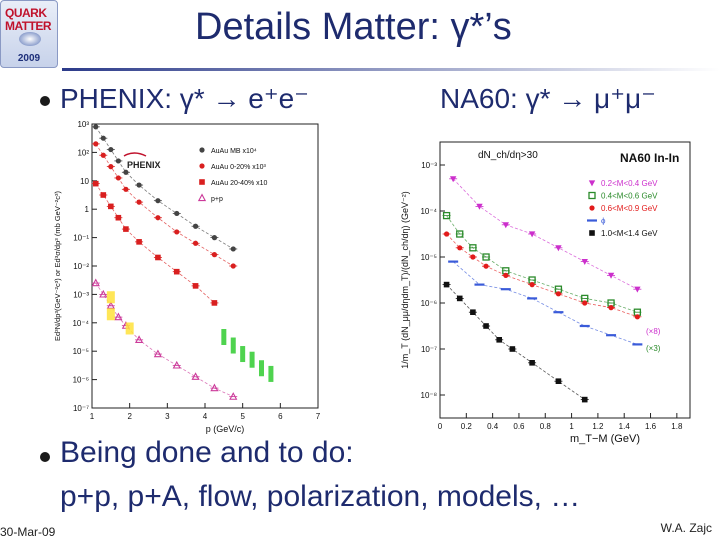 This screenshot has width=720, height=540. What do you see at coordinates (405, 280) in the screenshot?
I see `y-axis-label: 1/m_T (dN_μμ/dηdm_T)/(dN_ch/dη) (GeV⁻²)` at bounding box center [405, 280].